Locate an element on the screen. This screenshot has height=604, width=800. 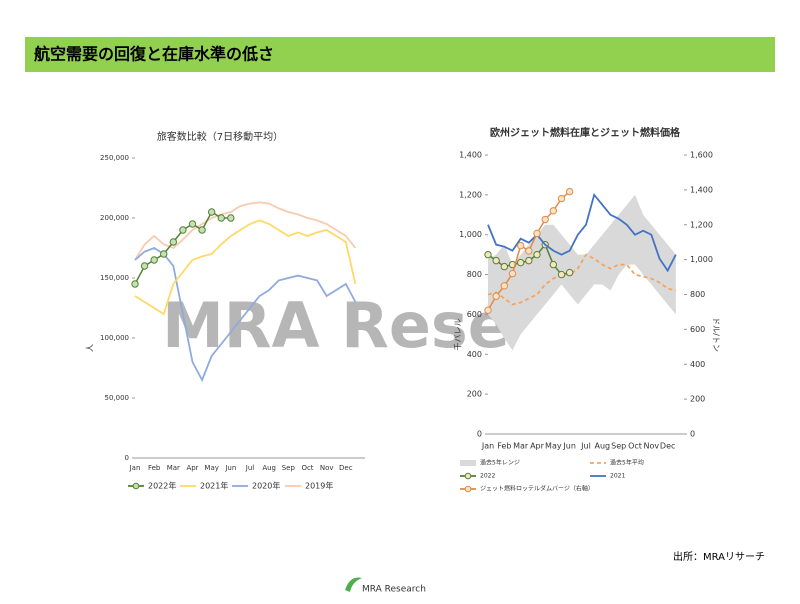
legend-label: ジェット燃料ロッテルダムバージ（右軸） is located at coordinates (537, 489).